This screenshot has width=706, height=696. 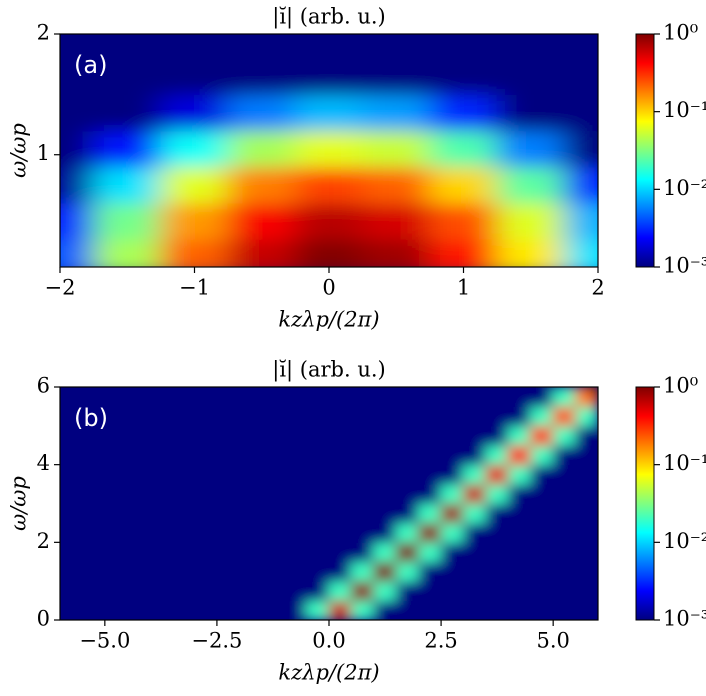 I want to click on colorbar-tick-label: 10⁻², so click(x=684, y=188).